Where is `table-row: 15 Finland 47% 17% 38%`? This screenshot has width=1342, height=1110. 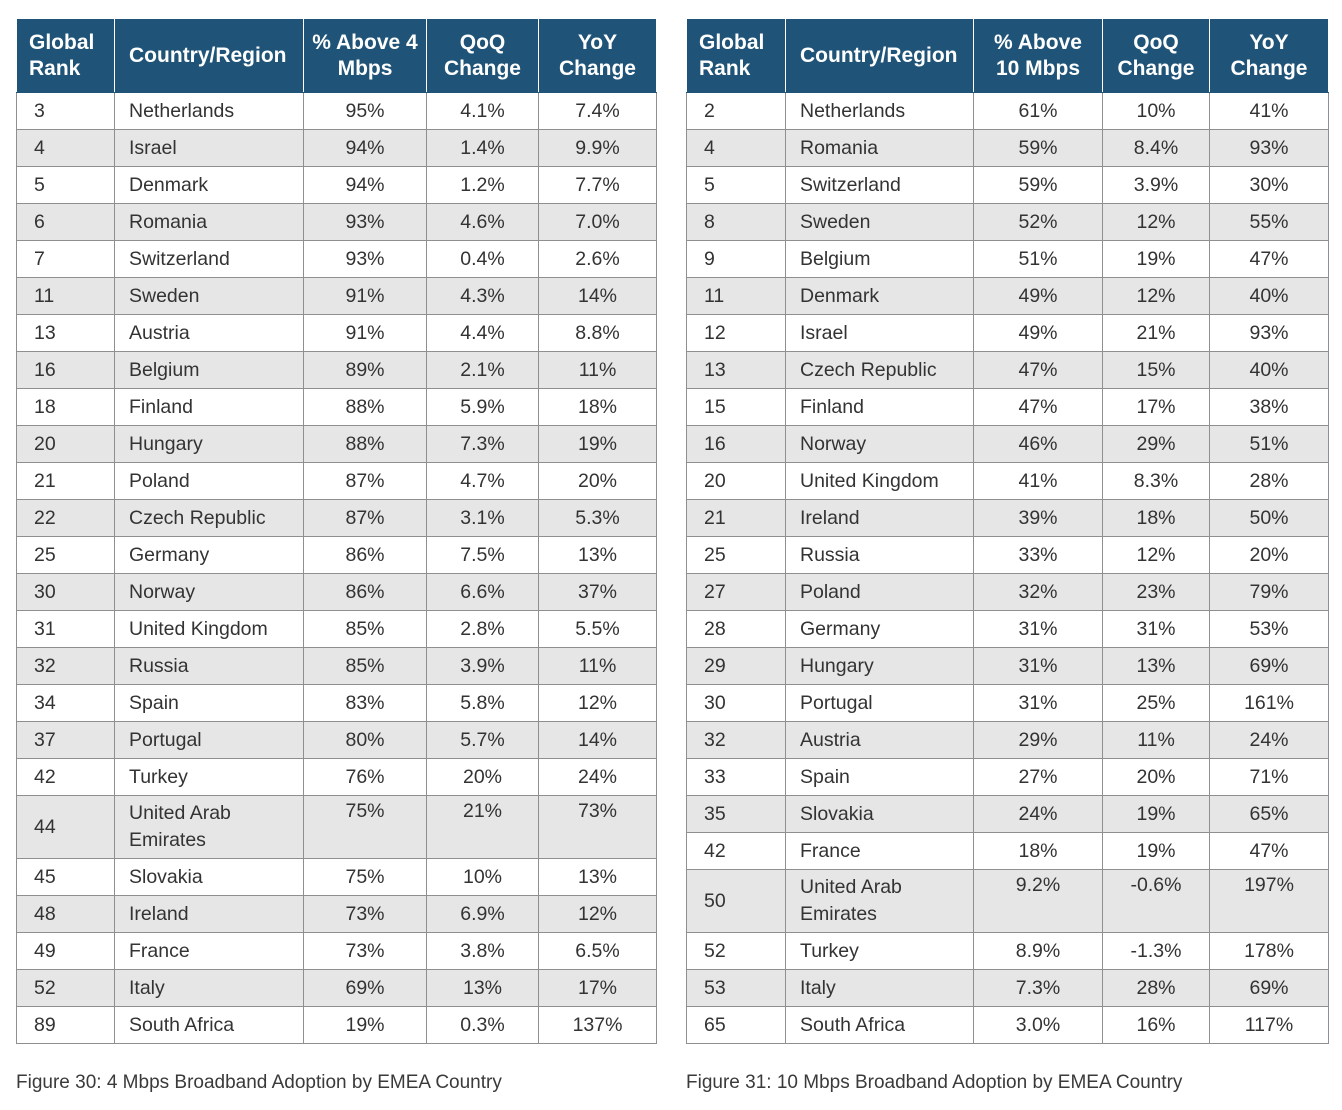 table-row: 15 Finland 47% 17% 38% is located at coordinates (1007, 407).